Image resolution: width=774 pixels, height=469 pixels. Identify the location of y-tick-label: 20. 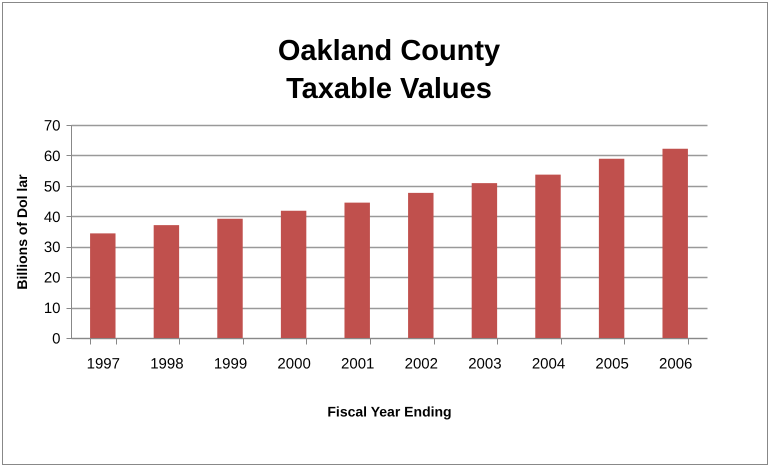
(52, 278).